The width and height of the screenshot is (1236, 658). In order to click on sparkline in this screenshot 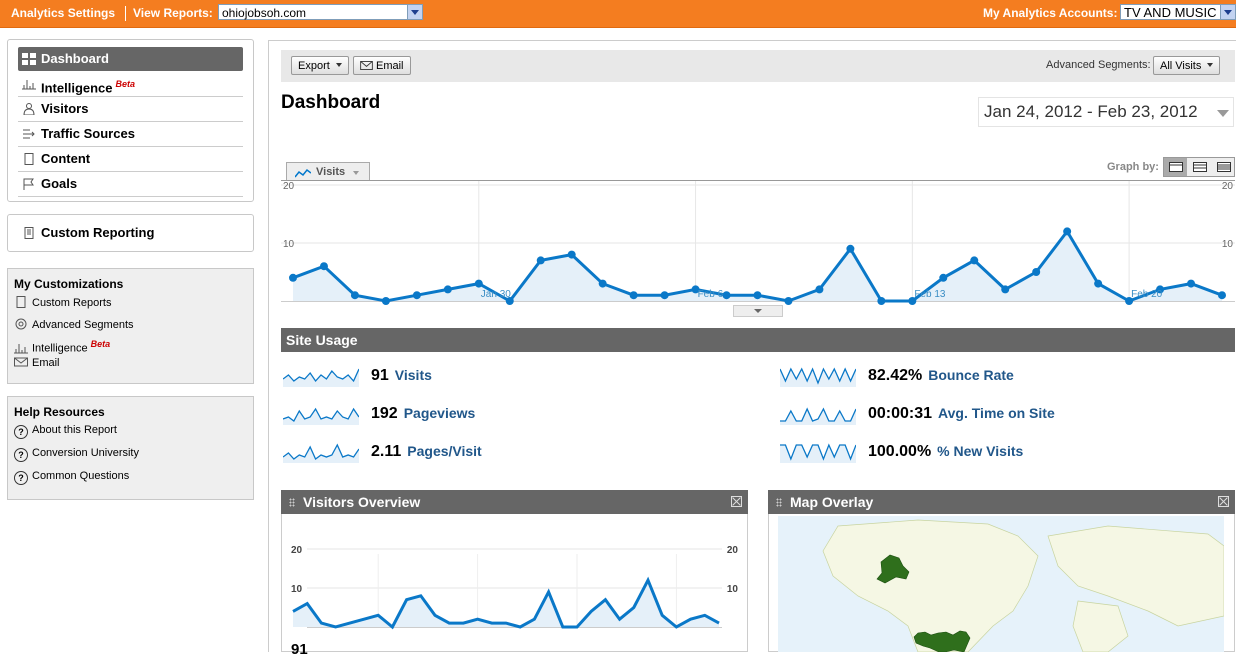, I will do `click(818, 416)`.